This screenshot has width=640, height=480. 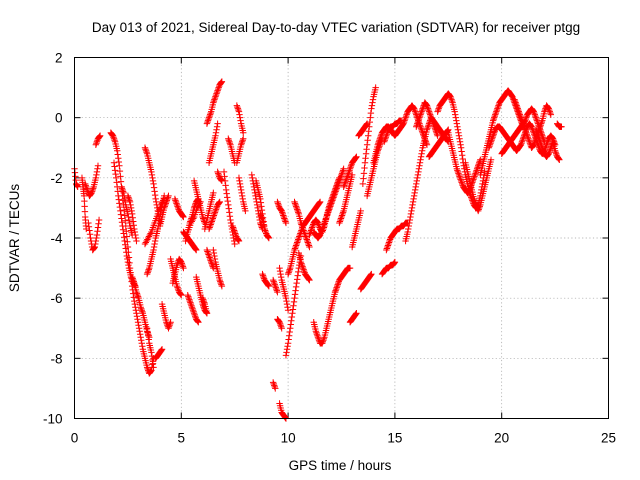 I want to click on x-tick-label: 5, so click(x=182, y=438).